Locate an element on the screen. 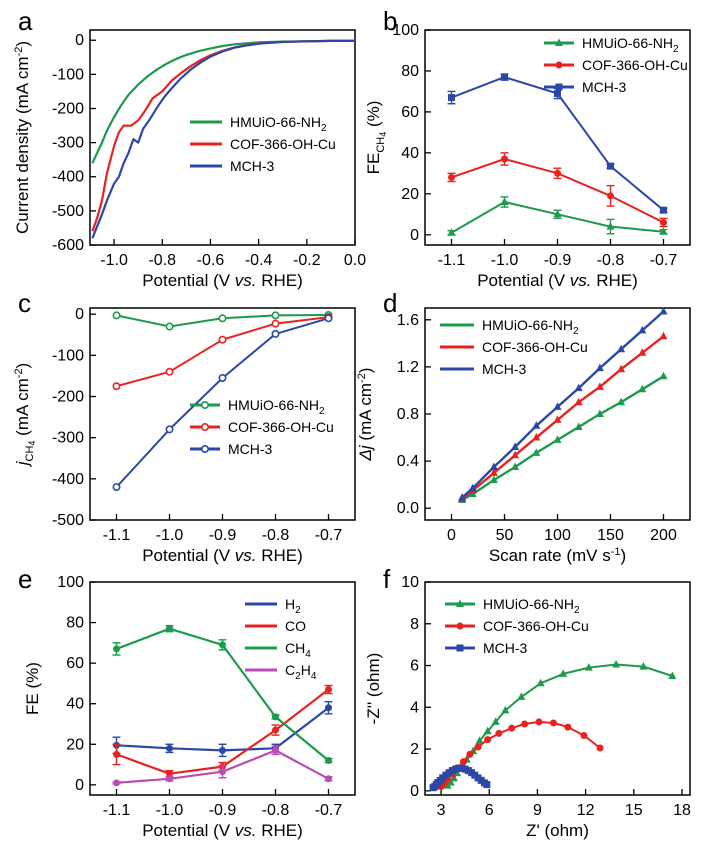  y-axis-label: FE (%) is located at coordinates (32, 688).